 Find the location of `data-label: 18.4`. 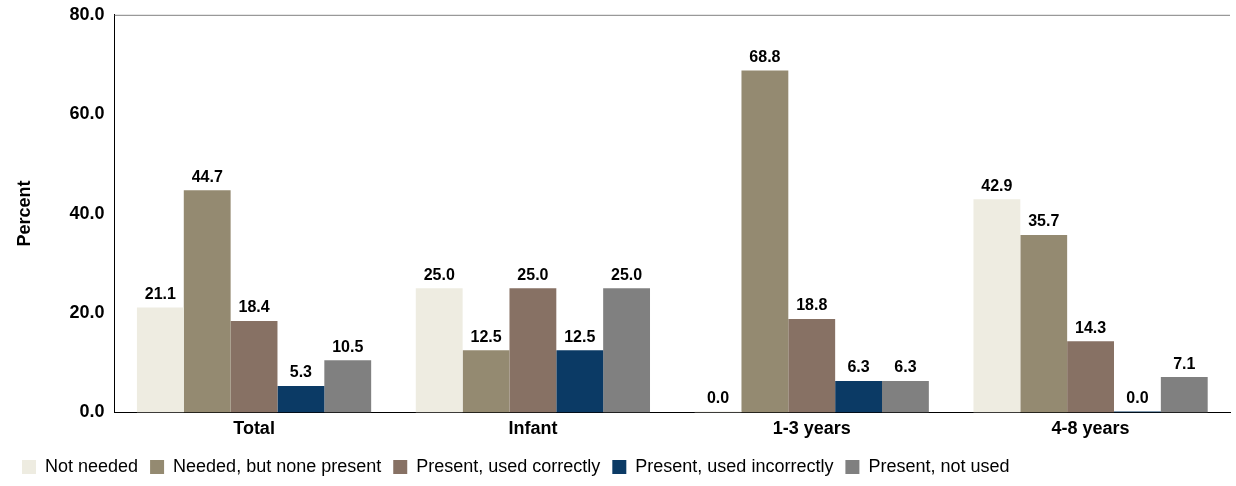

data-label: 18.4 is located at coordinates (254, 307).